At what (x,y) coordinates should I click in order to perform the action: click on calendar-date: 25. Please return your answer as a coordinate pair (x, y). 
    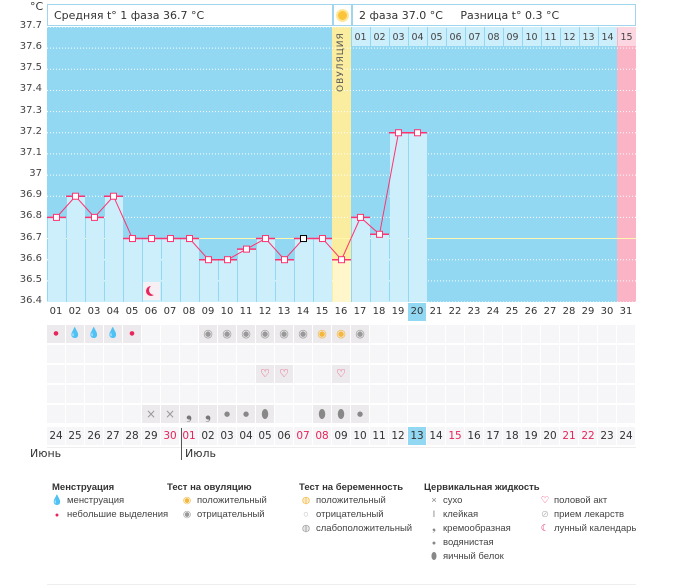
    Looking at the image, I should click on (75, 436).